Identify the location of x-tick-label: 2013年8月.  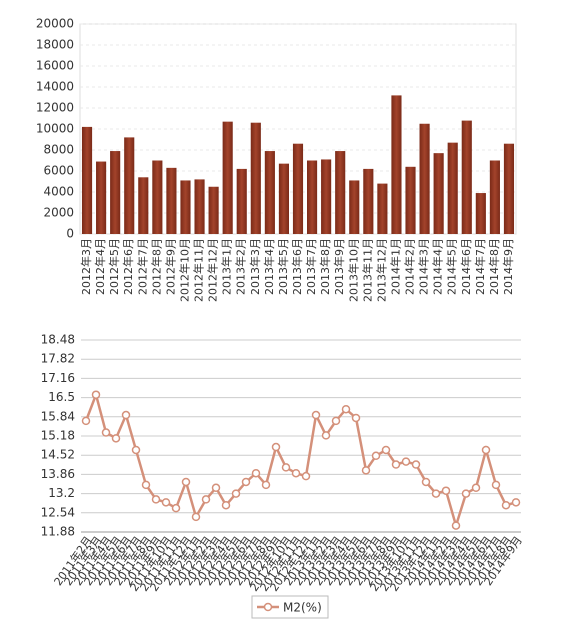
(325, 266).